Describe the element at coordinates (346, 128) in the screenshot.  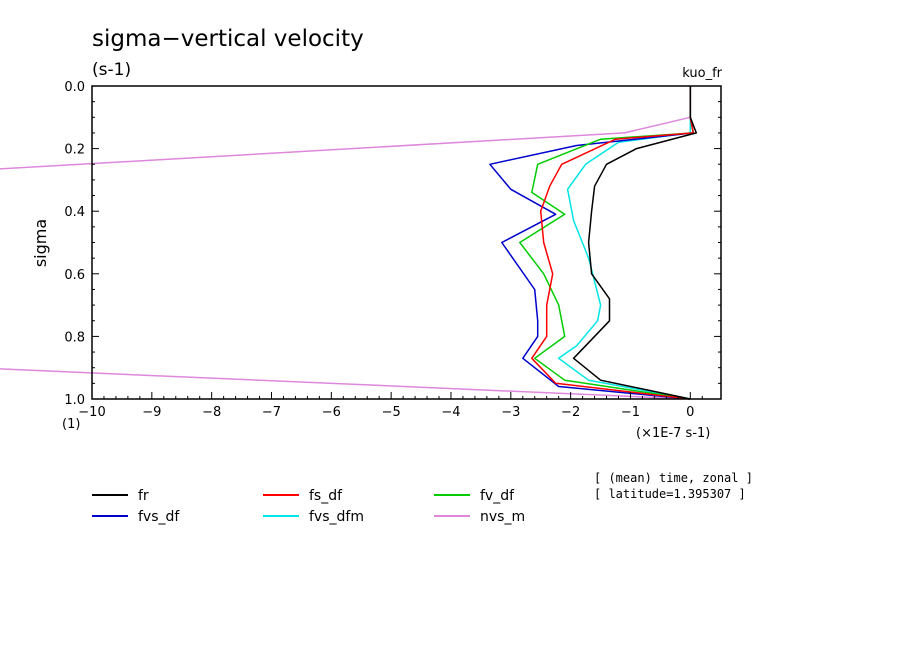
I see `series-line-nvs-m` at that location.